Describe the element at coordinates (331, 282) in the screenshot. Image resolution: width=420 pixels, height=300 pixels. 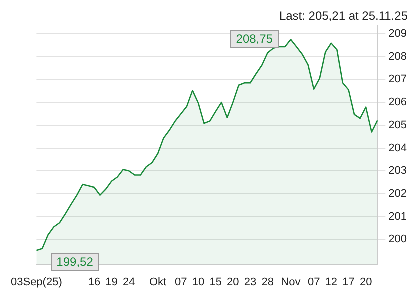
I see `x-tick-label: 12` at that location.